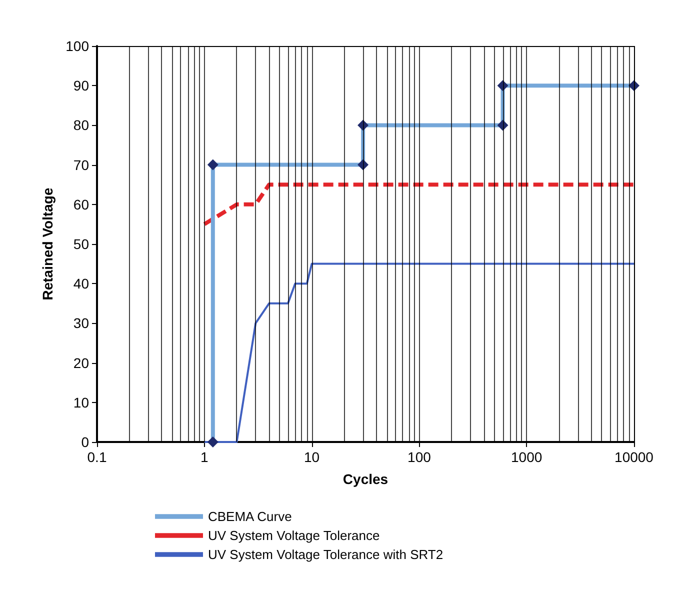 The width and height of the screenshot is (698, 594). What do you see at coordinates (81, 362) in the screenshot?
I see `y-tick-label: 20` at bounding box center [81, 362].